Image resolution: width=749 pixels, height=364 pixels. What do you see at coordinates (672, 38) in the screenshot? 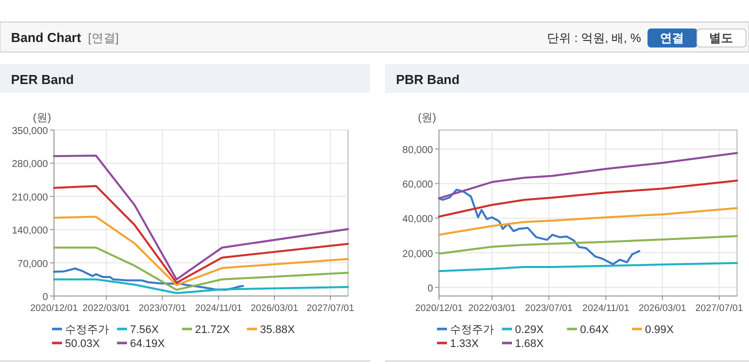
I see `text: 연결` at bounding box center [672, 38].